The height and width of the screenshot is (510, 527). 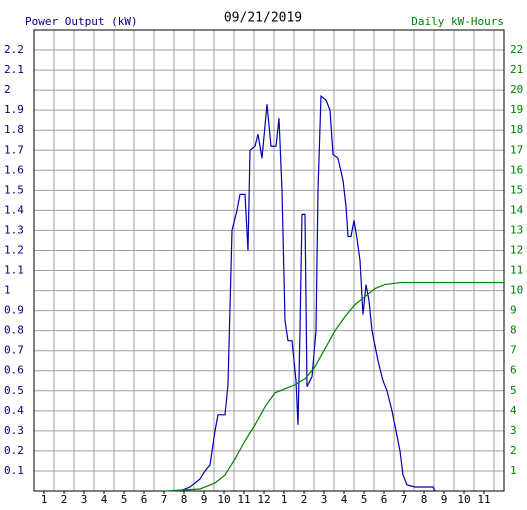 I want to click on y2-tick-label: 17, so click(x=516, y=149).